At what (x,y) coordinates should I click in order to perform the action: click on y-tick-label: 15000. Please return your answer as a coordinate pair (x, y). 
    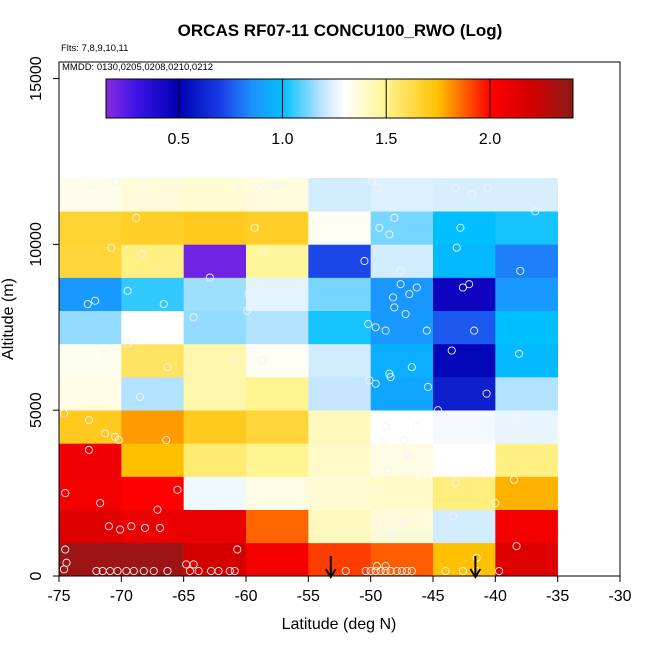
    Looking at the image, I should click on (36, 78).